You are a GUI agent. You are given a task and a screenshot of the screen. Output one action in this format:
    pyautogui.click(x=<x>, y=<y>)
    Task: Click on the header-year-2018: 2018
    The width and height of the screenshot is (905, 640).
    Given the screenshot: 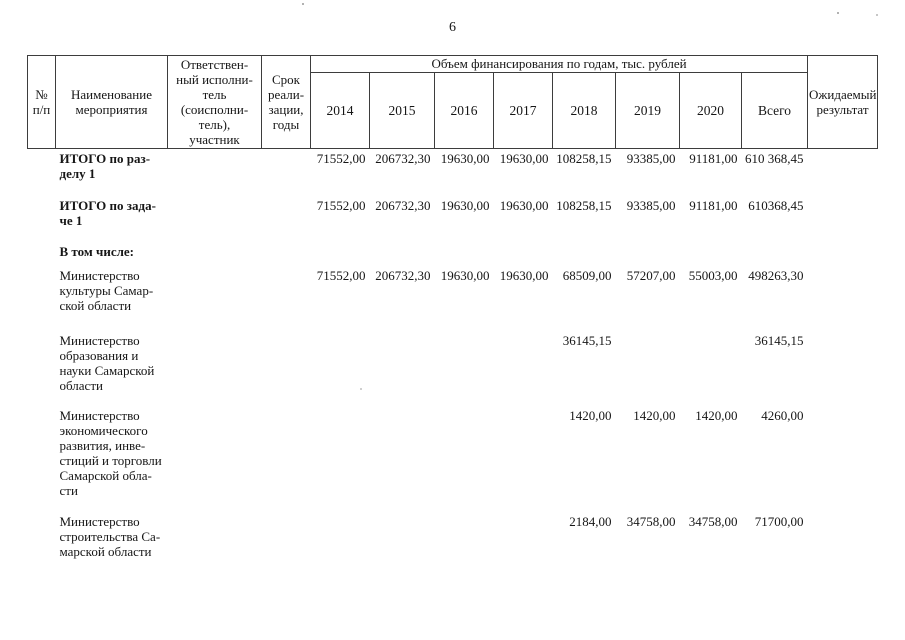 What is the action you would take?
    pyautogui.click(x=584, y=110)
    